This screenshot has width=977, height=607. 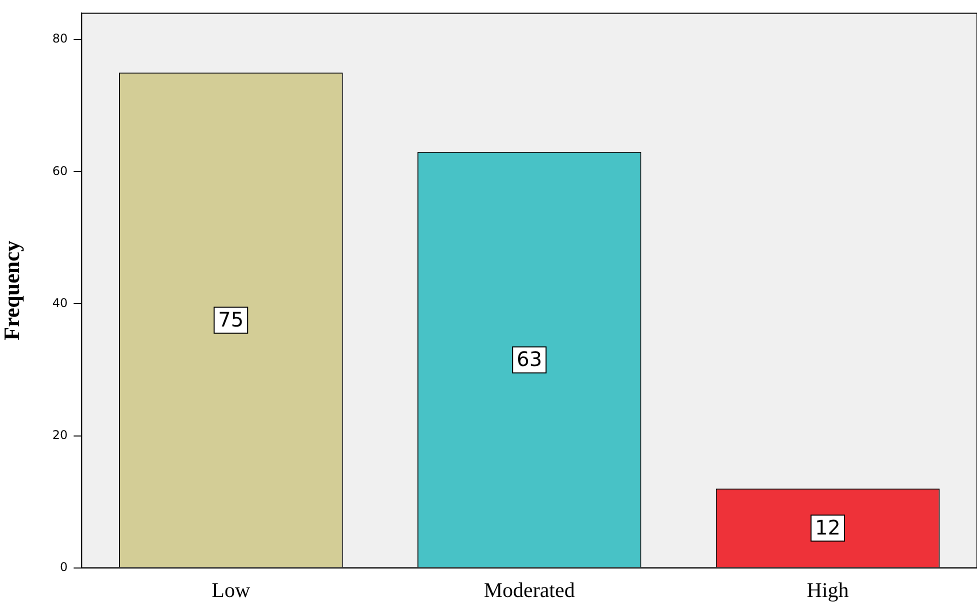 What do you see at coordinates (60, 171) in the screenshot?
I see `y-tick-label: 60` at bounding box center [60, 171].